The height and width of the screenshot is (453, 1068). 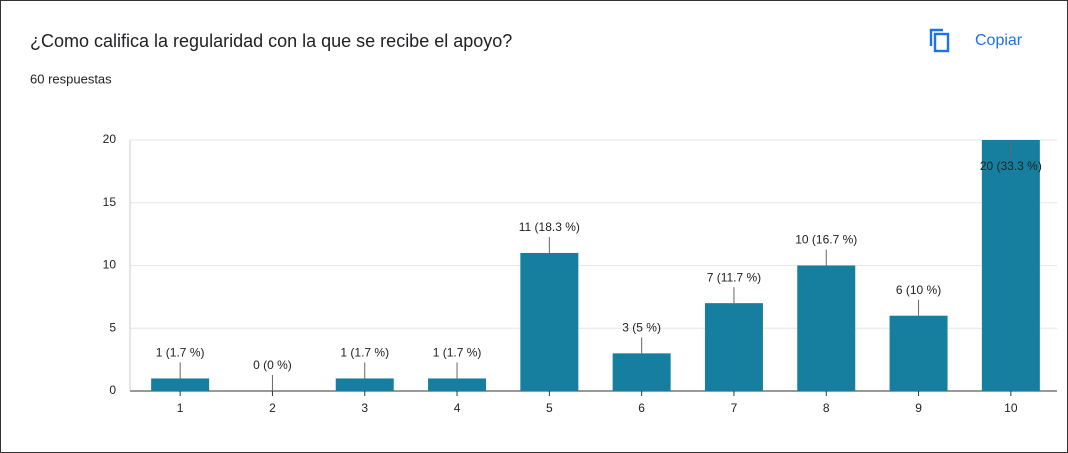 I want to click on value-label: 11 (18.3 %), so click(x=549, y=227).